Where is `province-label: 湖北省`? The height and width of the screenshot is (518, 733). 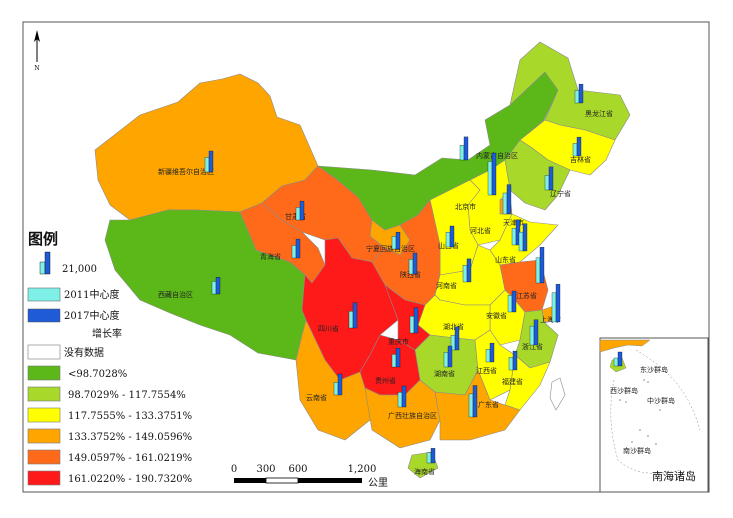 province-label: 湖北省 is located at coordinates (453, 326).